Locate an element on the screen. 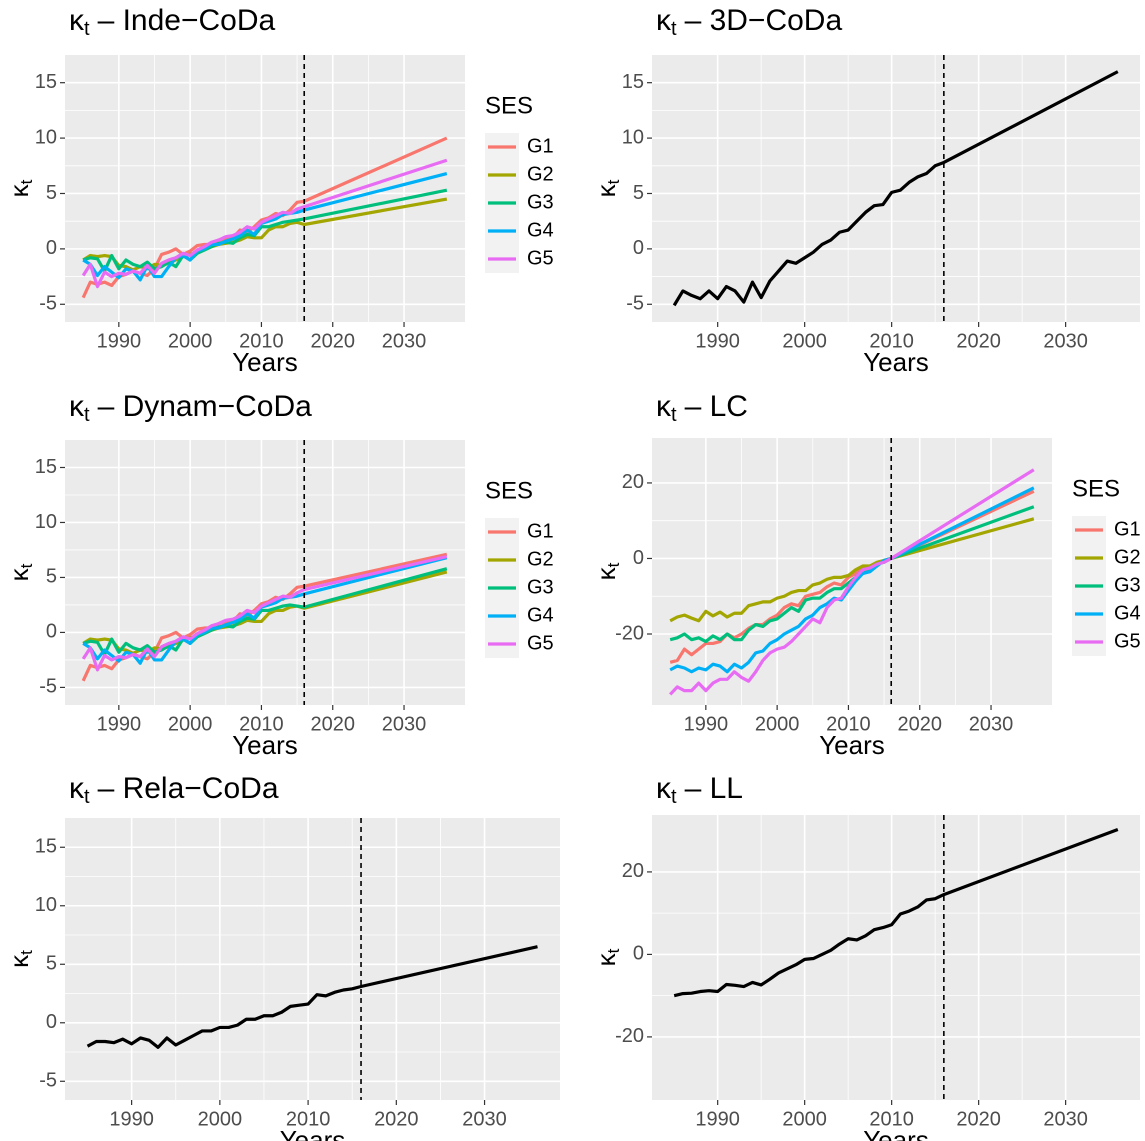 The height and width of the screenshot is (1141, 1145). title-text: – Dynam−CoDa is located at coordinates (205, 406).